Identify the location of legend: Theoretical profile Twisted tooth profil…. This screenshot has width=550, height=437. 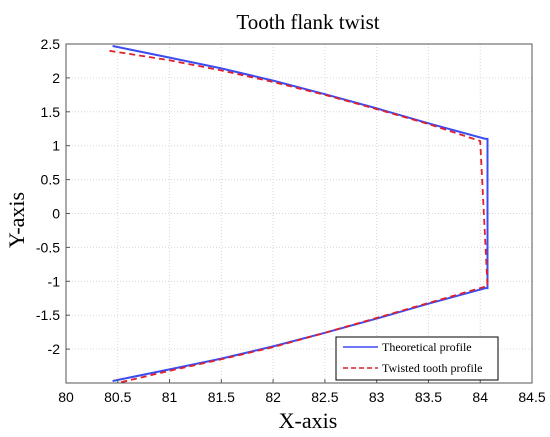
(417, 358).